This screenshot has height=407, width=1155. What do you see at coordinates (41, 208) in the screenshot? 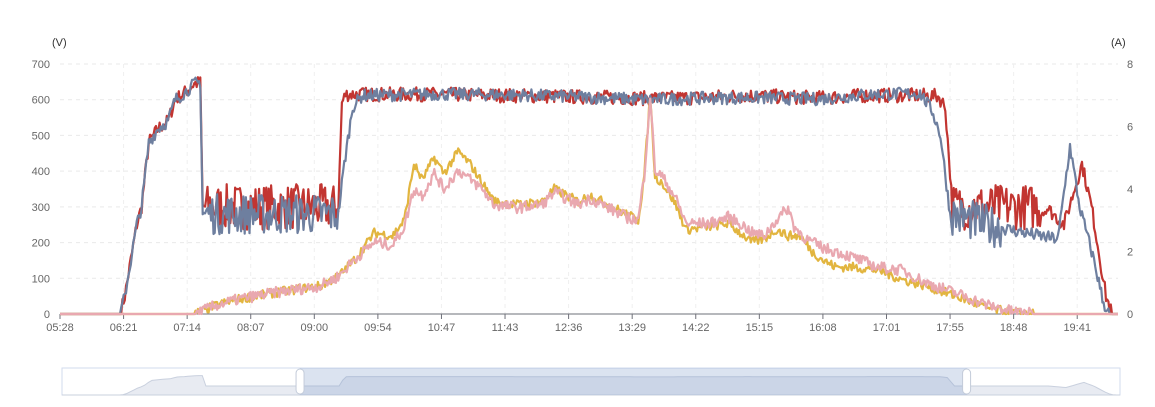
I see `y-left-tick-label: 300` at bounding box center [41, 208].